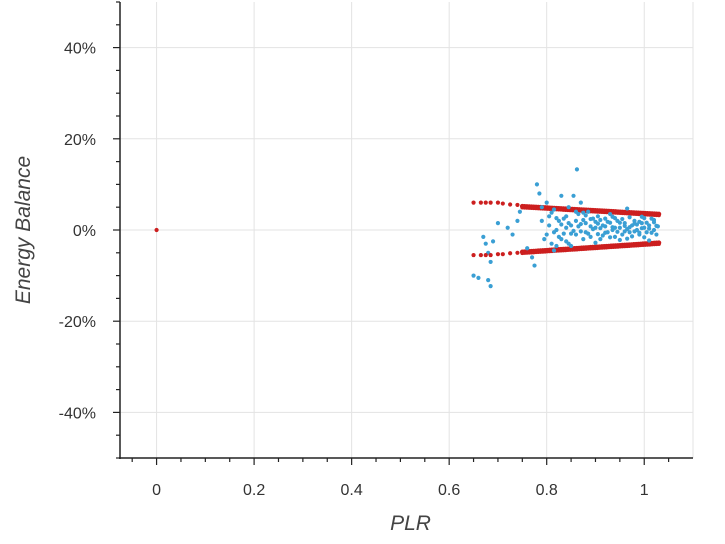 The image size is (725, 544). Describe the element at coordinates (84, 231) in the screenshot. I see `y-tick-label: 0%` at that location.